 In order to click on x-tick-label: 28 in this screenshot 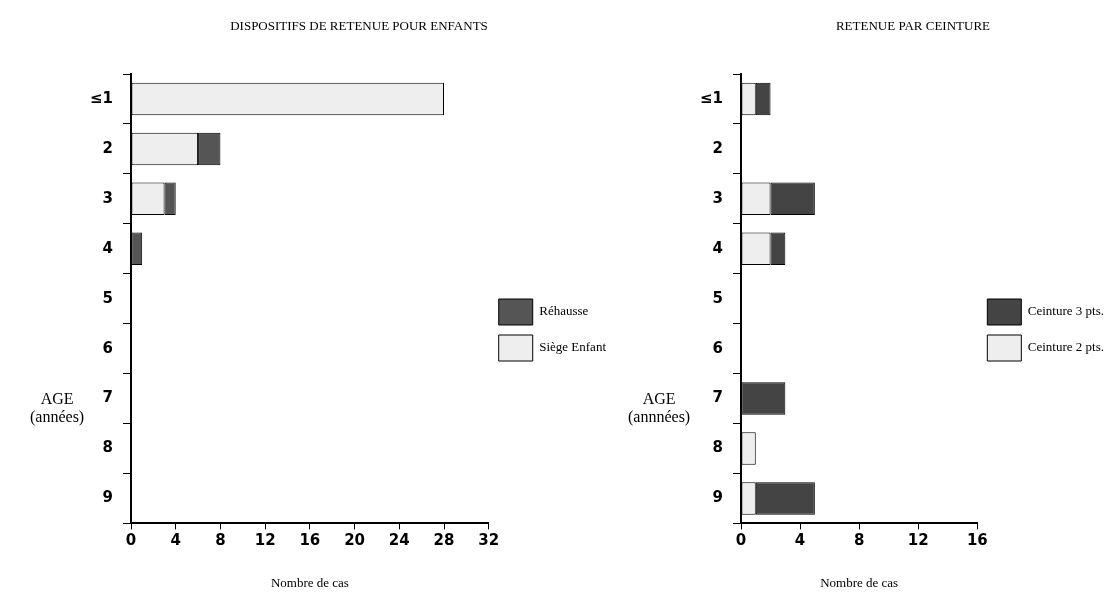, I will do `click(444, 540)`.